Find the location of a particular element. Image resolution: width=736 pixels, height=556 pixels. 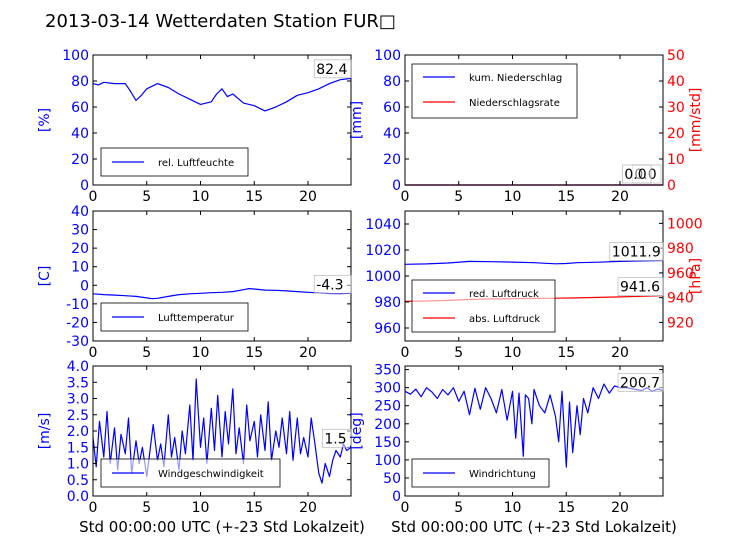

wind-speed-legend-label: Windgeschwindigkeit is located at coordinates (211, 474).